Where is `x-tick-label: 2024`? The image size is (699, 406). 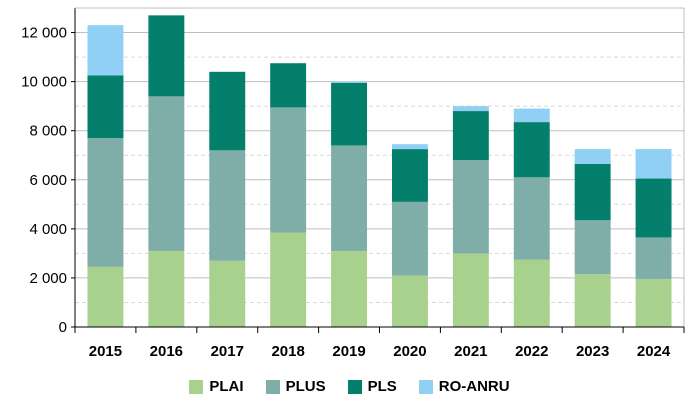 x-tick-label: 2024 is located at coordinates (654, 351).